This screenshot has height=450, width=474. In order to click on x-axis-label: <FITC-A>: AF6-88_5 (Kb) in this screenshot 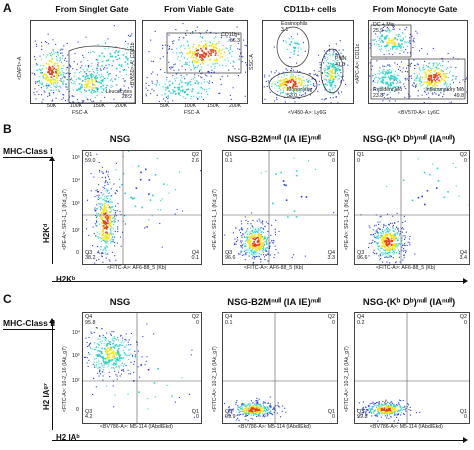, I will do `click(137, 268)`.